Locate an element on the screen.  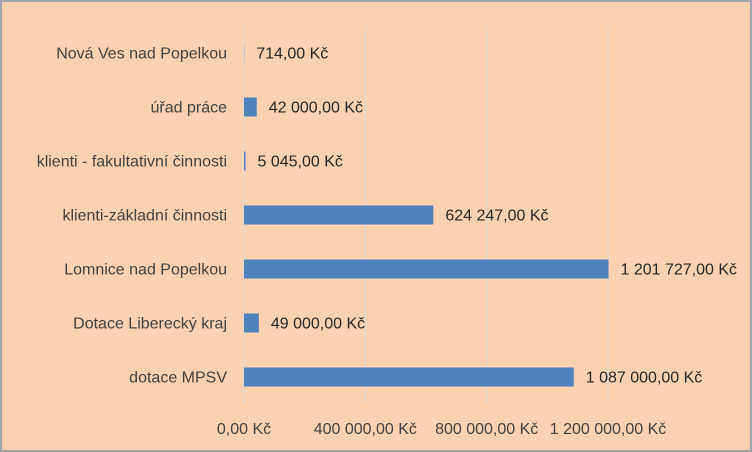
x-tick-label: 800 000,00 Kč is located at coordinates (486, 429).